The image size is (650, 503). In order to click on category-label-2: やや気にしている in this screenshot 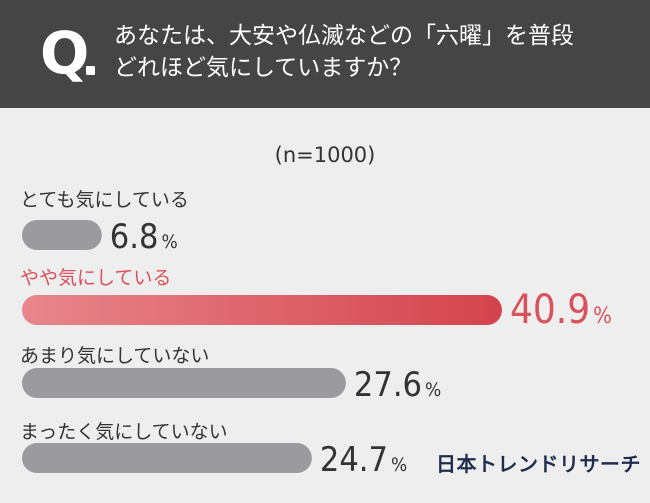, I will do `click(96, 278)`.